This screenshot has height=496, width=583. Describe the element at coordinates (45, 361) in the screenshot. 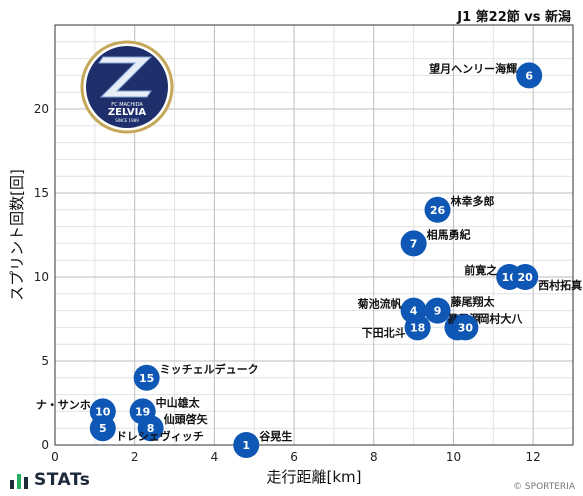

I see `y-tick-label: 5` at that location.